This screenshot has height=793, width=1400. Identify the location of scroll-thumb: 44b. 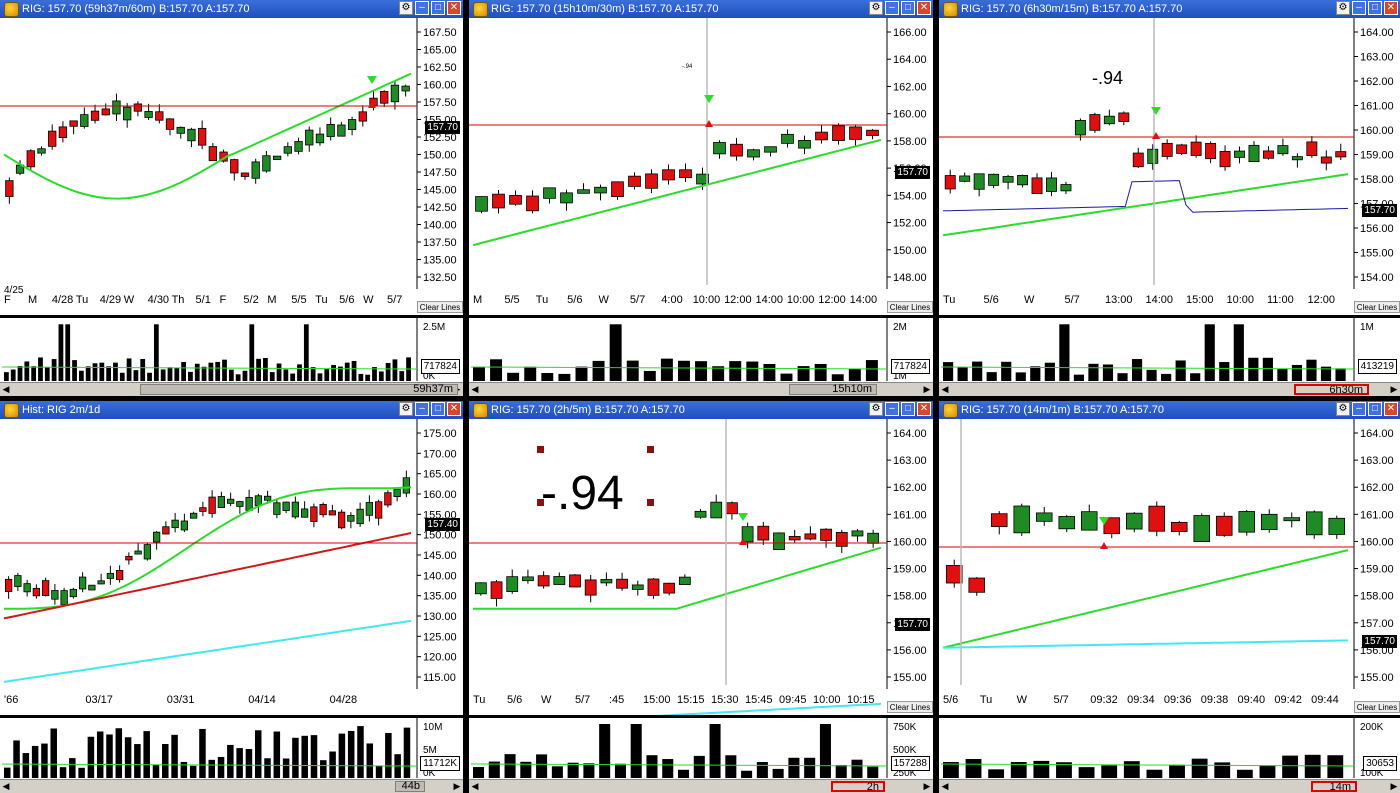
(410, 786).